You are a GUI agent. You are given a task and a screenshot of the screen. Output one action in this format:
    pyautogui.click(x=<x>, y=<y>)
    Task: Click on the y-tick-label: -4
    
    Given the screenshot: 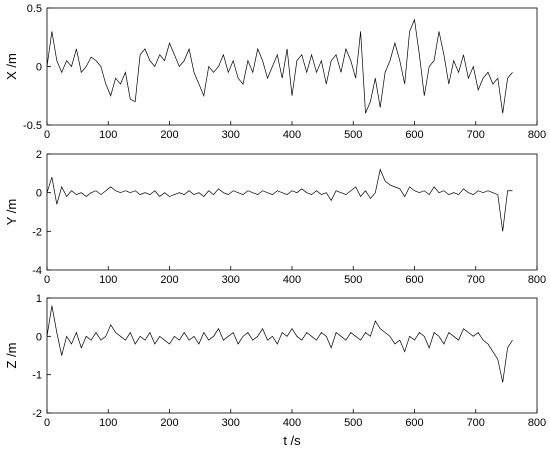 What is the action you would take?
    pyautogui.click(x=37, y=271)
    